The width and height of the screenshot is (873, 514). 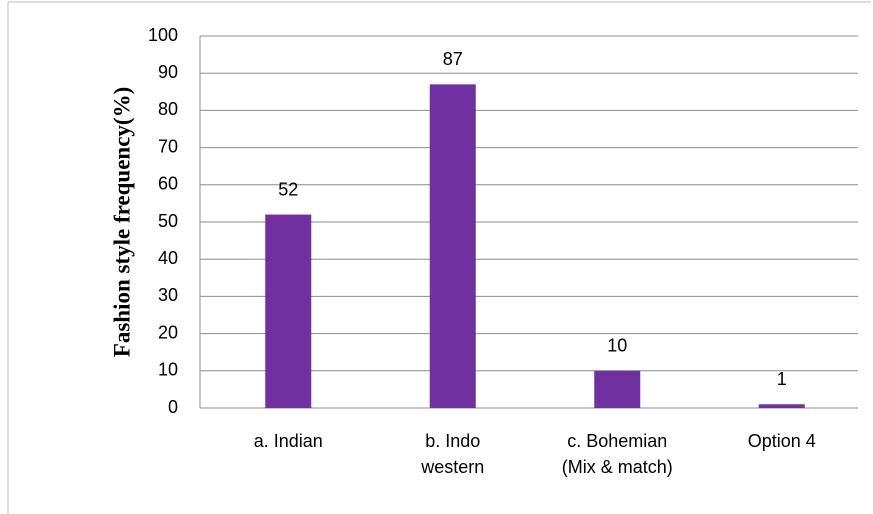 I want to click on y-tick-label: 0, so click(x=173, y=407).